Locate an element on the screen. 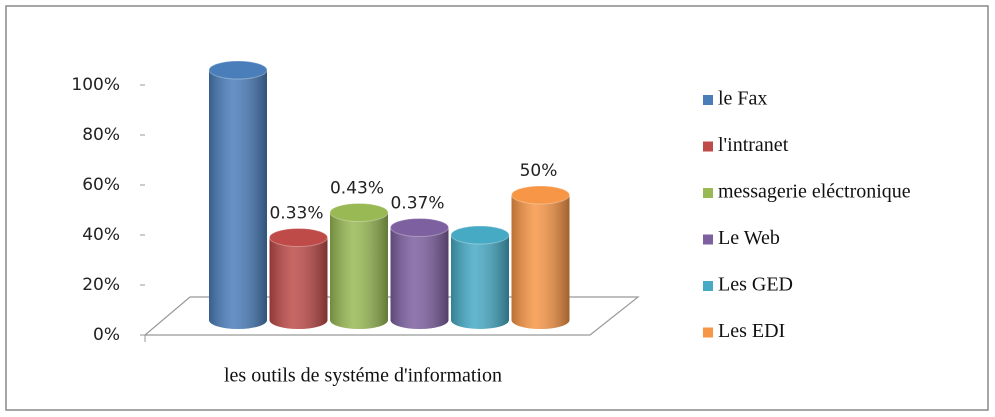 The height and width of the screenshot is (417, 995). y-tick-label: 20% is located at coordinates (101, 285).